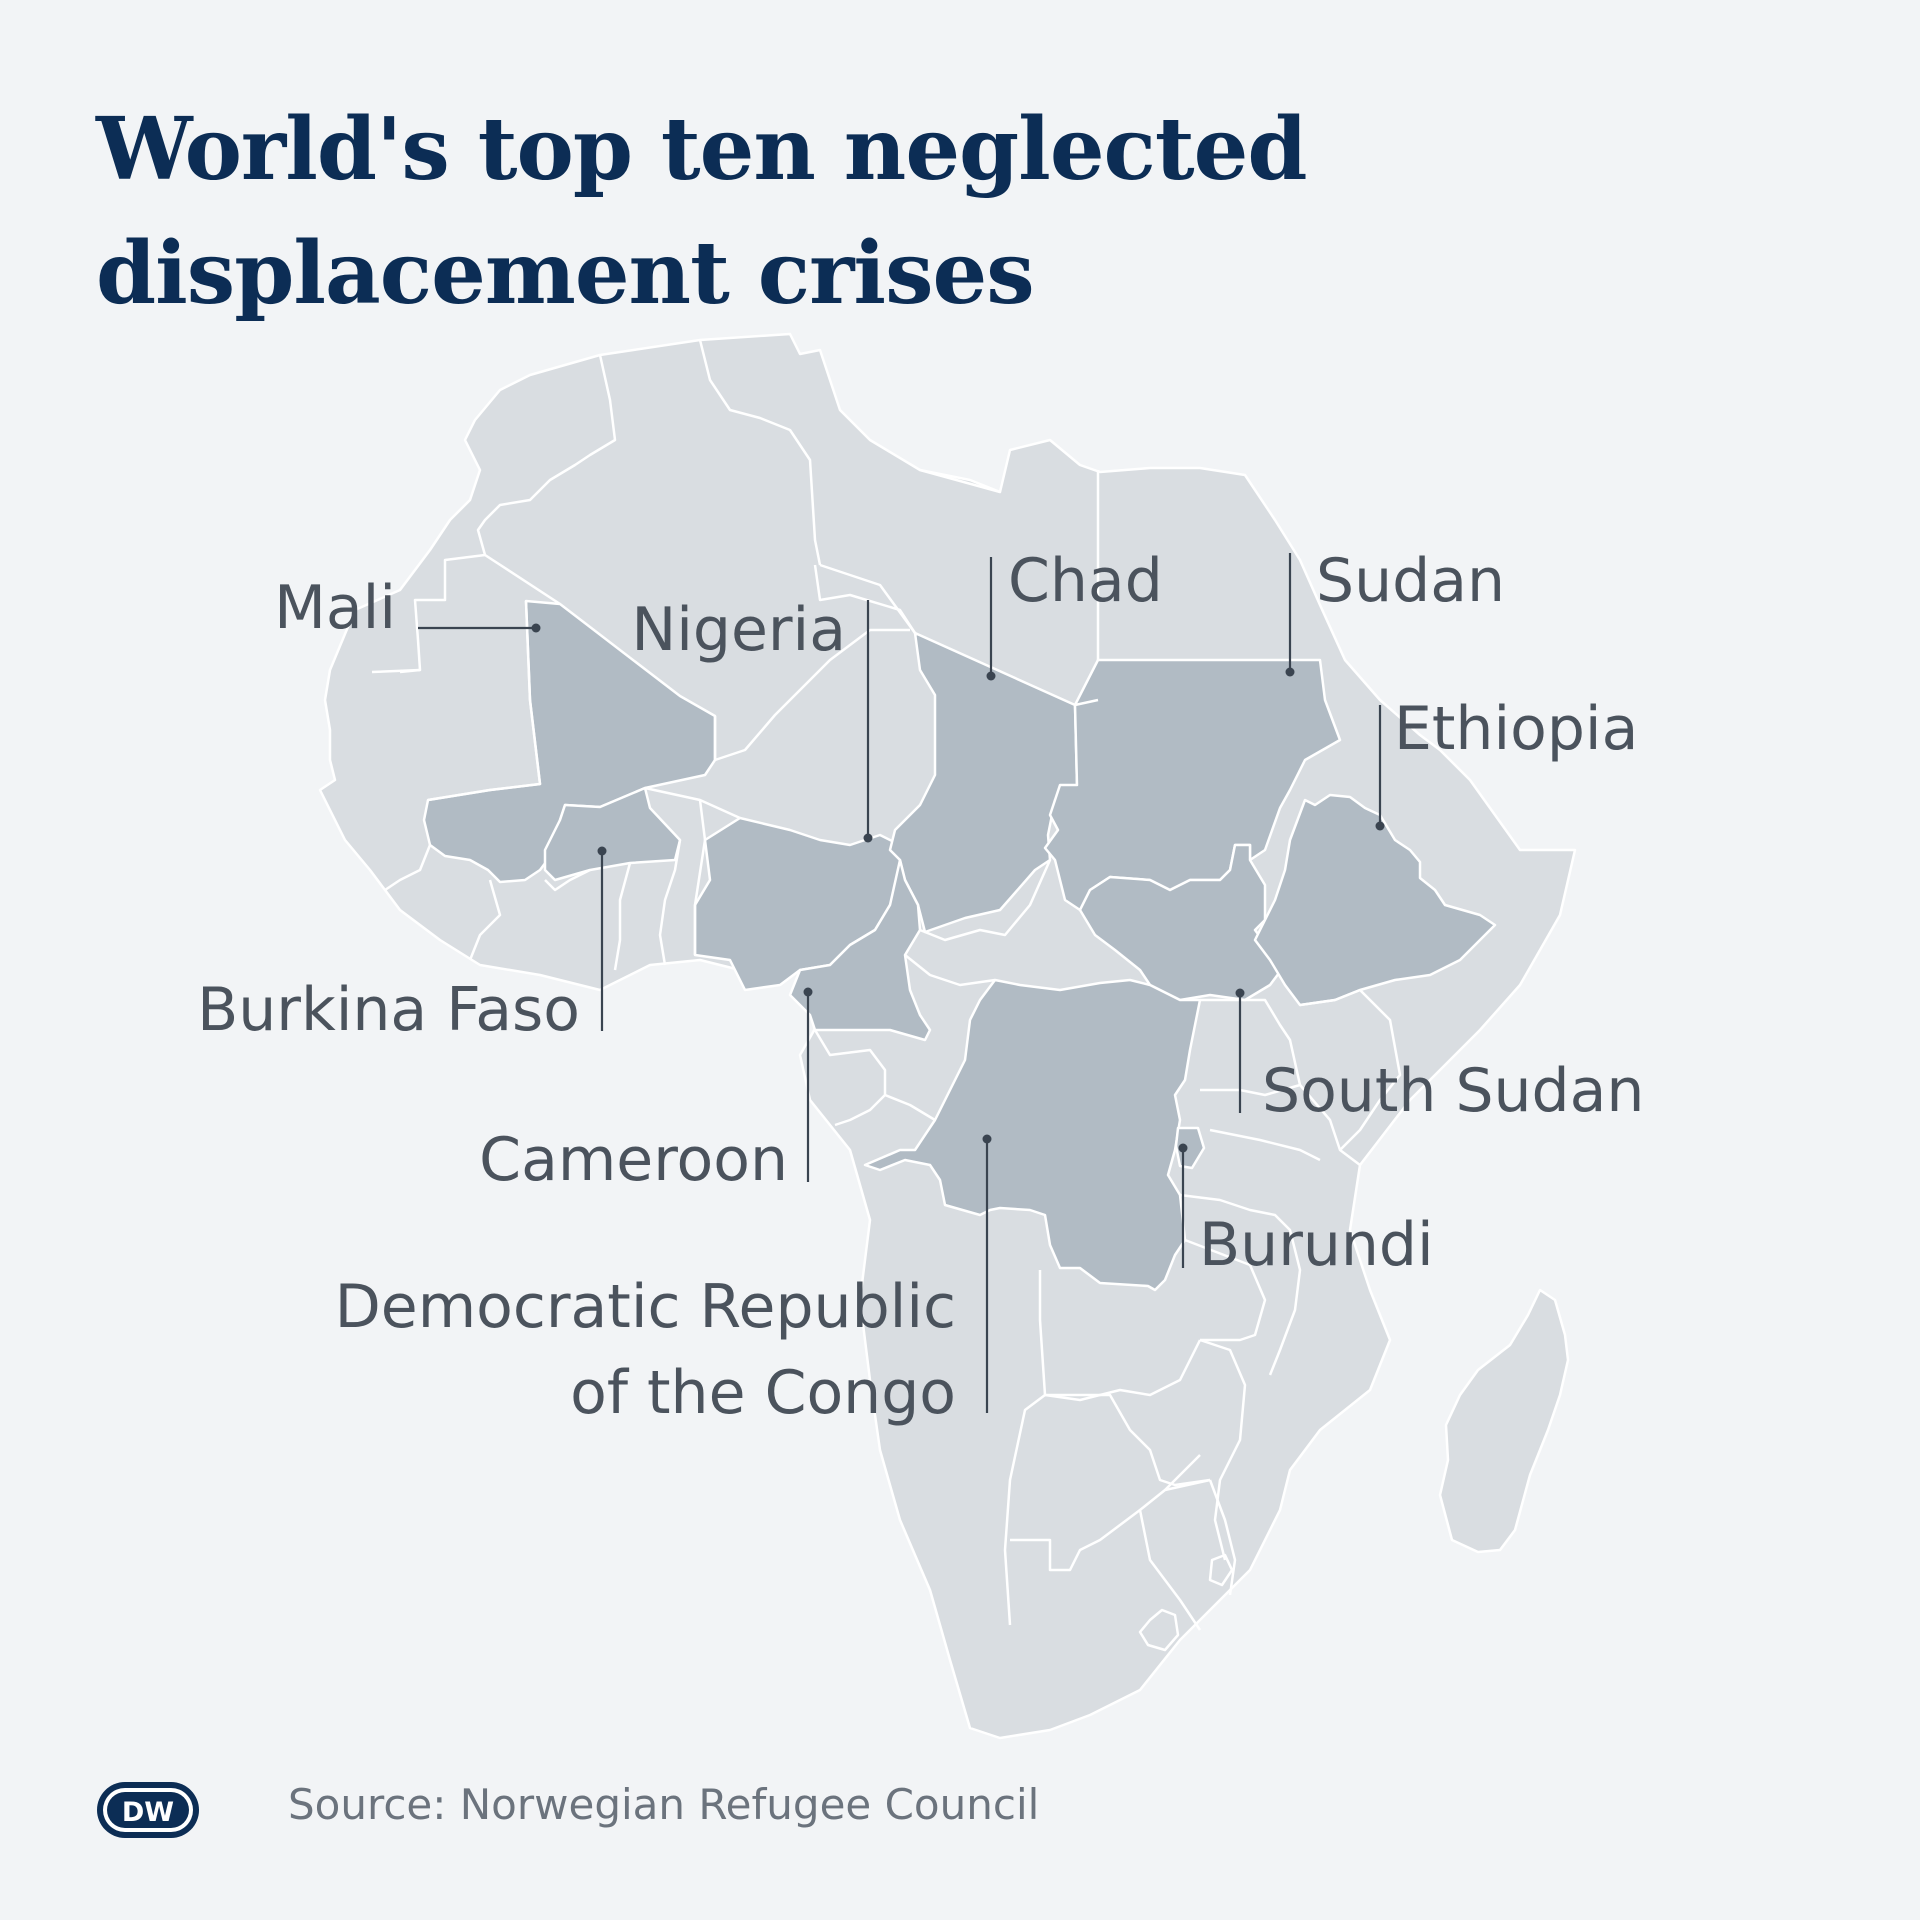 This screenshot has width=1920, height=1920. I want to click on dot-chad, so click(991, 676).